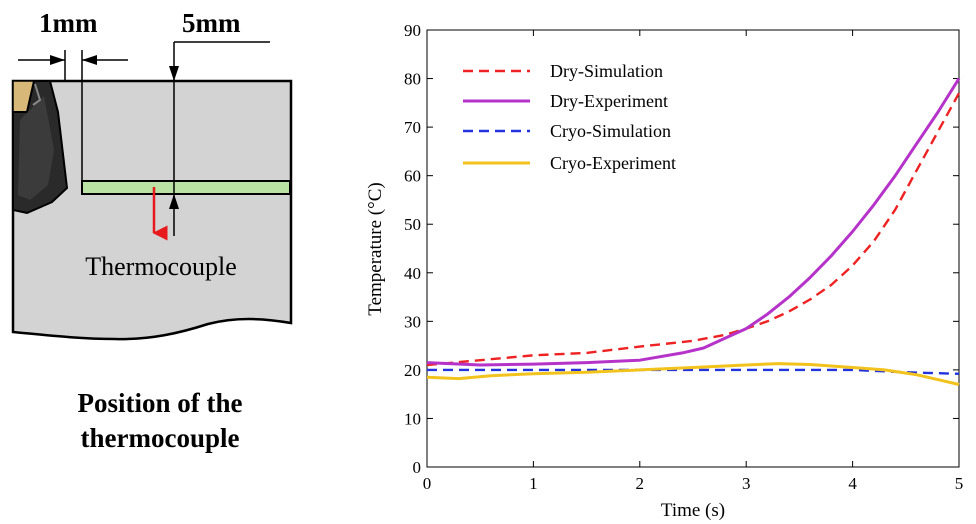 Image resolution: width=976 pixels, height=524 pixels. Describe the element at coordinates (412, 30) in the screenshot. I see `y-tick-label: 90` at that location.